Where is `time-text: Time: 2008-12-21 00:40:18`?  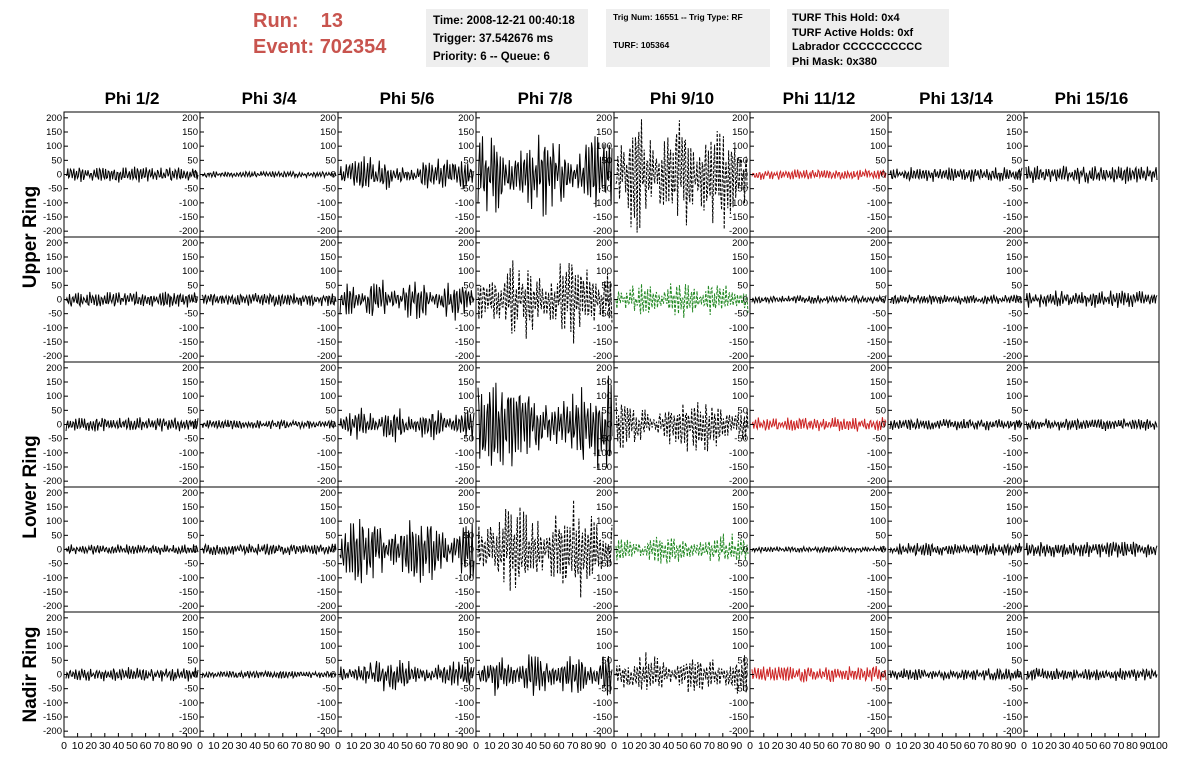 time-text: Time: 2008-12-21 00:40:18 is located at coordinates (504, 21).